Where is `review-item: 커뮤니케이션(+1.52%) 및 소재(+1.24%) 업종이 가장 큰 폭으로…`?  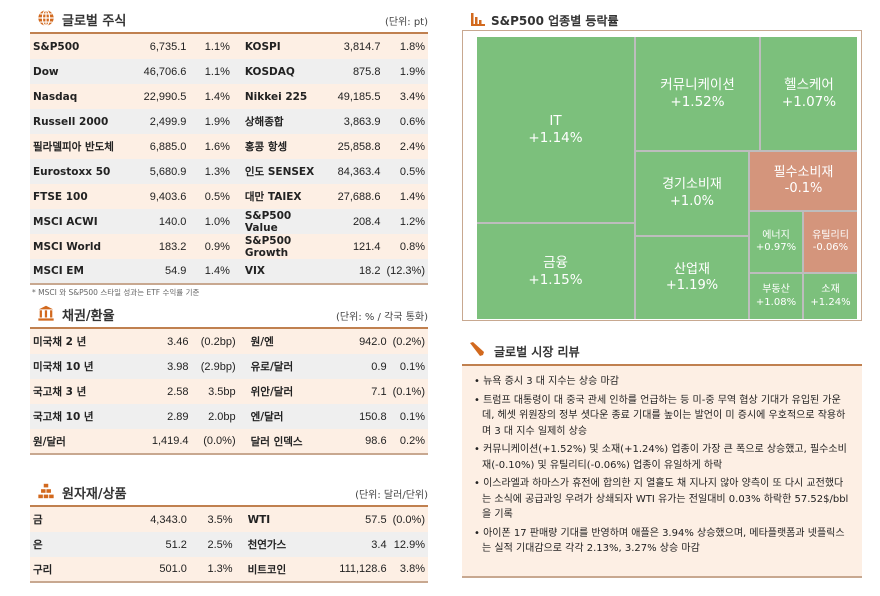 review-item: 커뮤니케이션(+1.52%) 및 소재(+1.24%) 업종이 가장 큰 폭으로… is located at coordinates (662, 457).